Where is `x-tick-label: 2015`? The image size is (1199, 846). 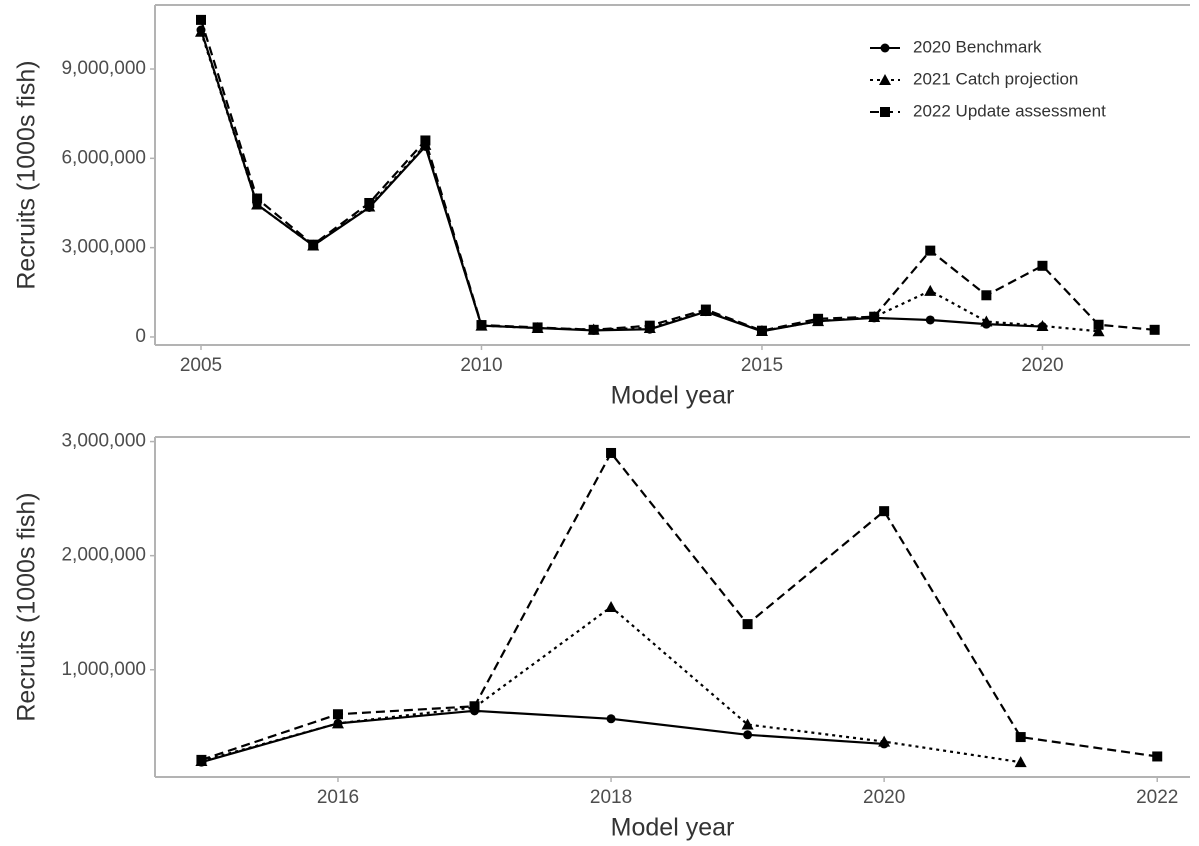 x-tick-label: 2015 is located at coordinates (762, 365).